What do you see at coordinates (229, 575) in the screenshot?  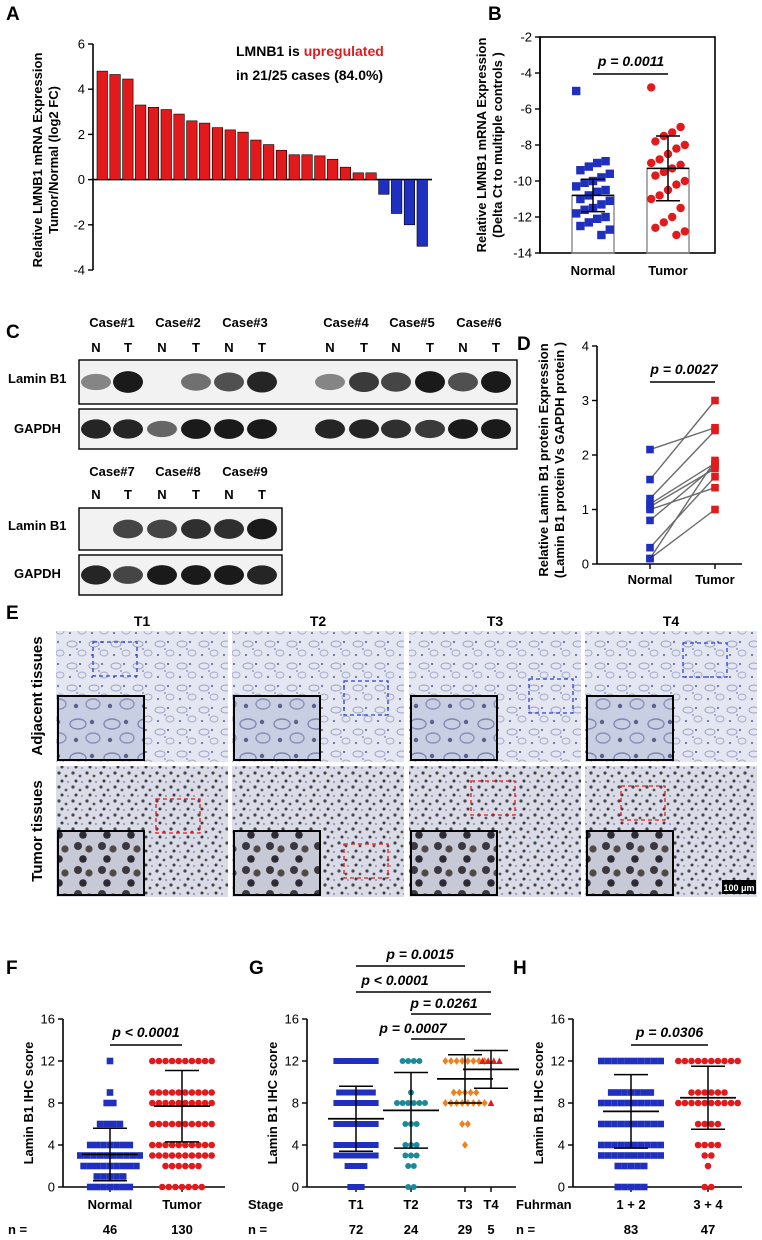 I see `western-bottom-gapdh-band` at bounding box center [229, 575].